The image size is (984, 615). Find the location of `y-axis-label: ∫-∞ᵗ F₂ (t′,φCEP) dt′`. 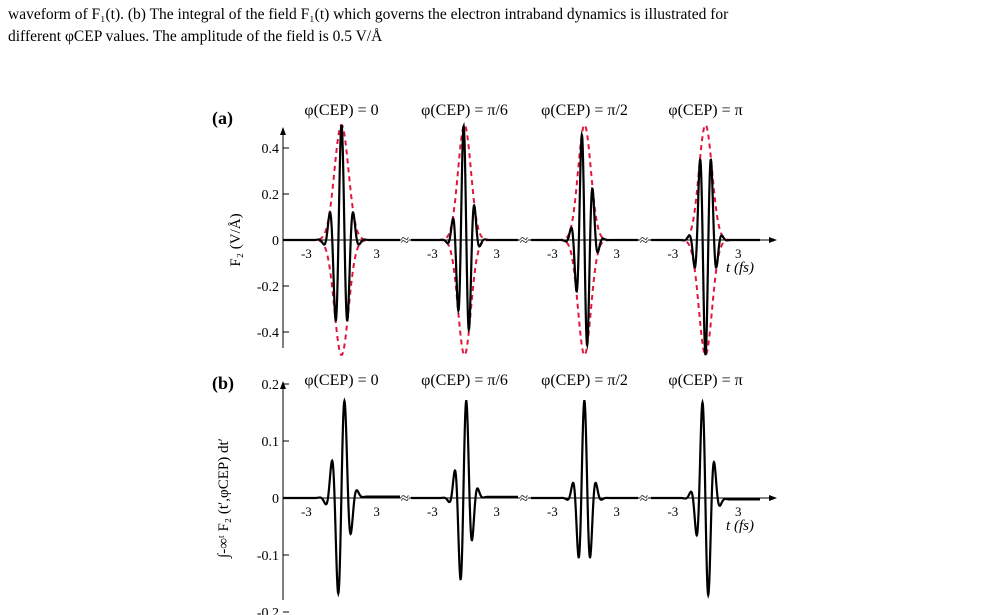

y-axis-label: ∫-∞ᵗ F₂ (t′,φCEP) dt′ is located at coordinates (224, 498).